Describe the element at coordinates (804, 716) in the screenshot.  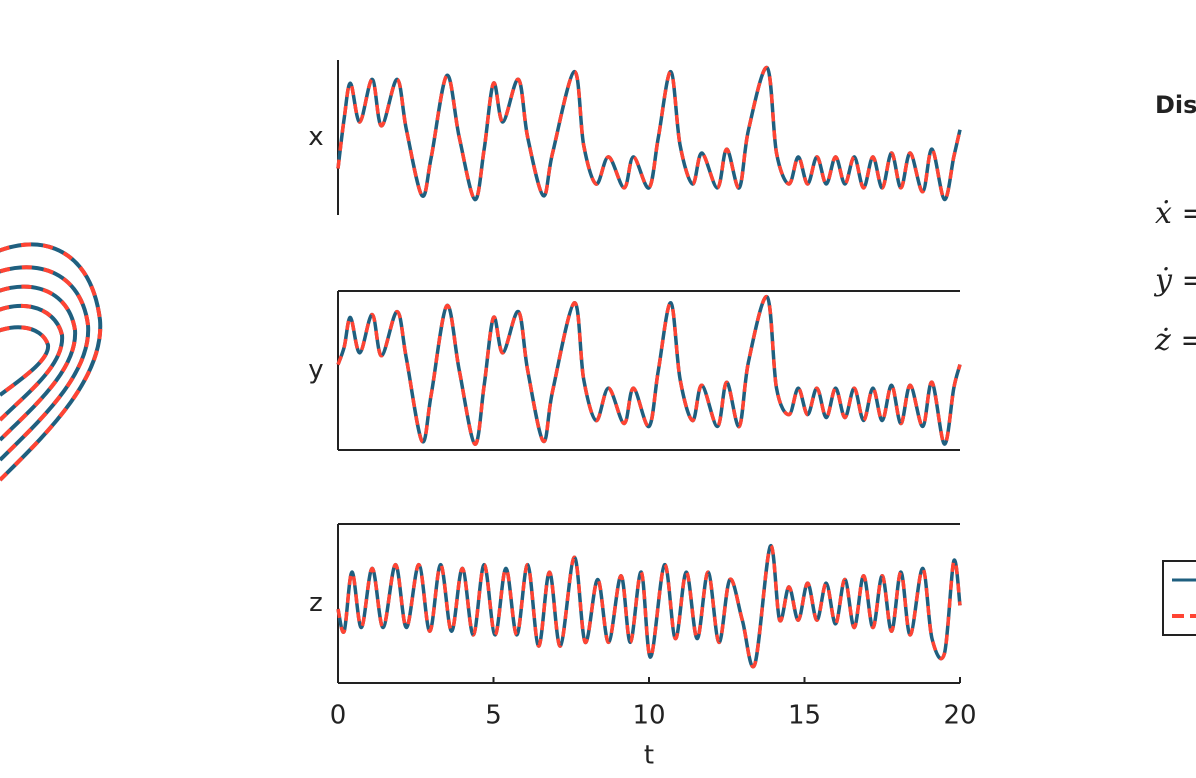
I see `x-tick-label: 15` at that location.